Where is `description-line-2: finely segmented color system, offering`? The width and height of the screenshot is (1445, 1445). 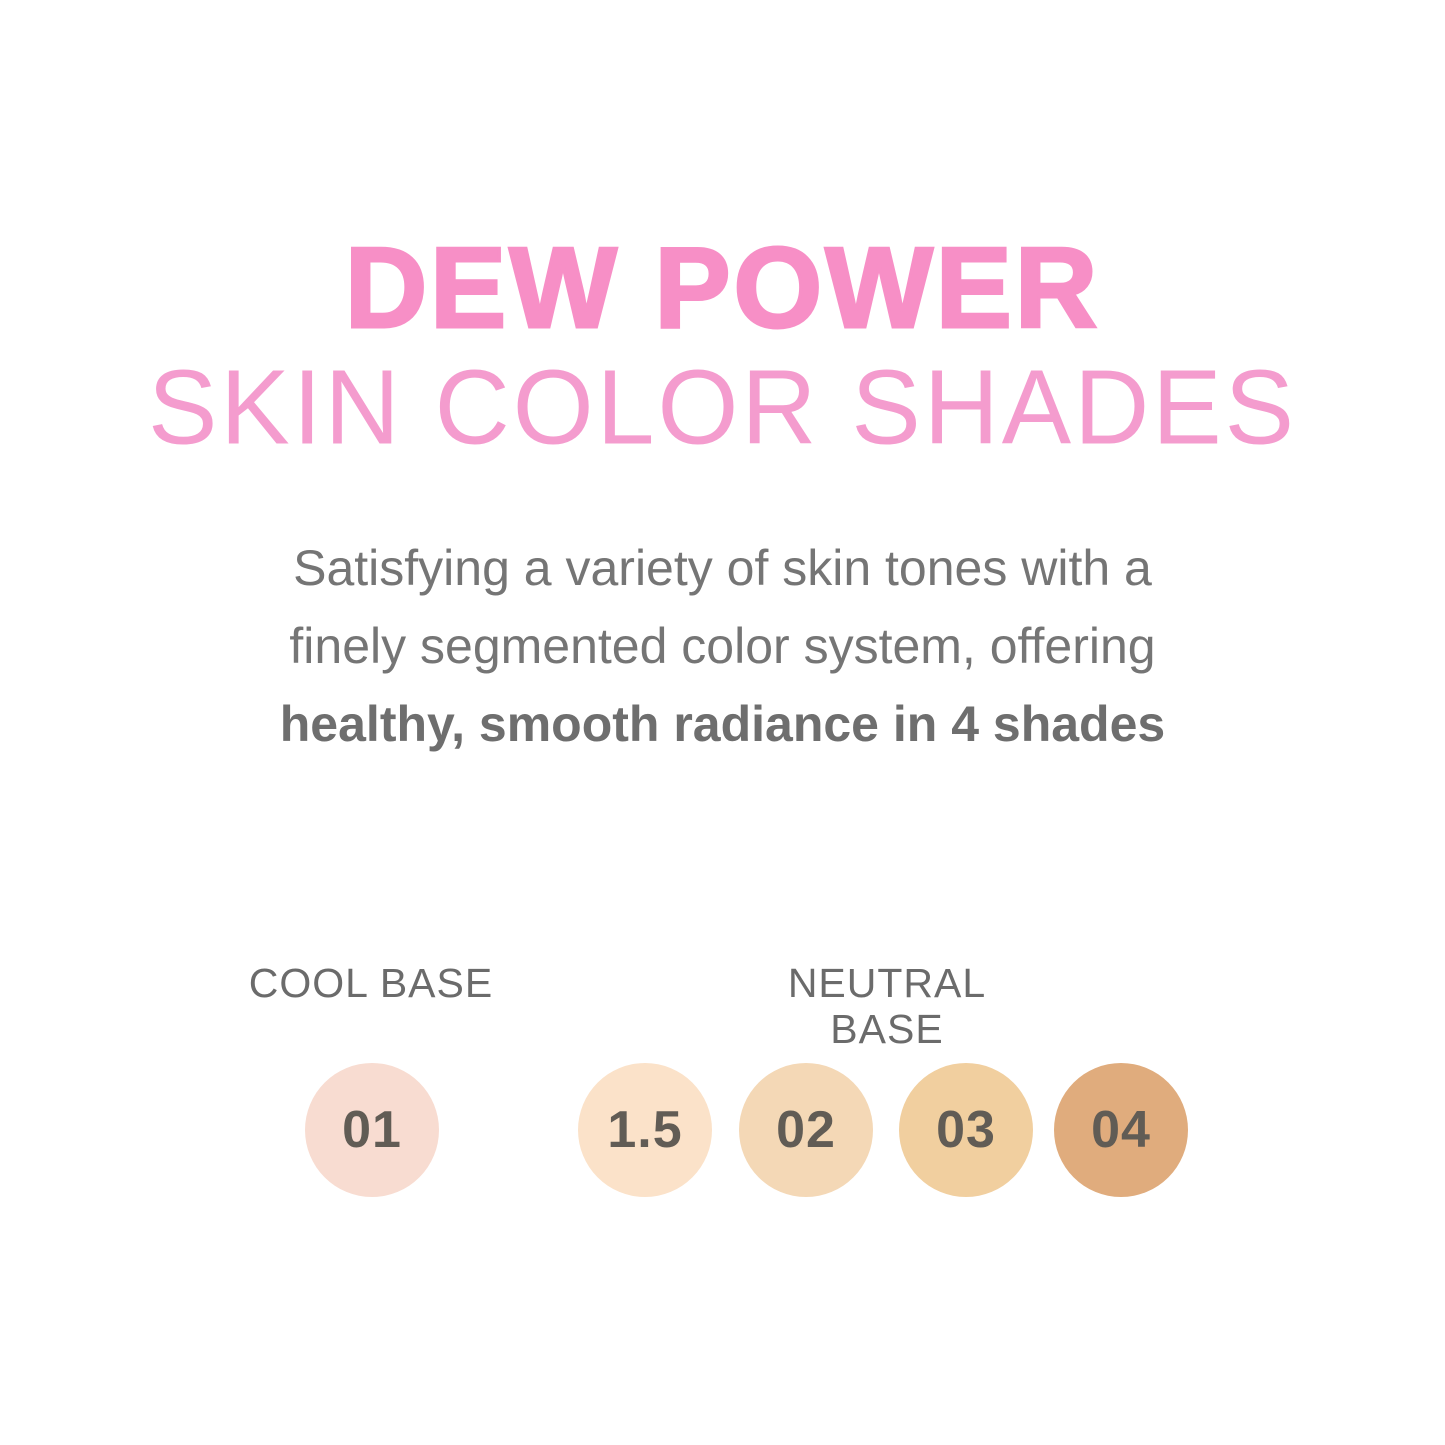
description-line-2: finely segmented color system, offering is located at coordinates (722, 646).